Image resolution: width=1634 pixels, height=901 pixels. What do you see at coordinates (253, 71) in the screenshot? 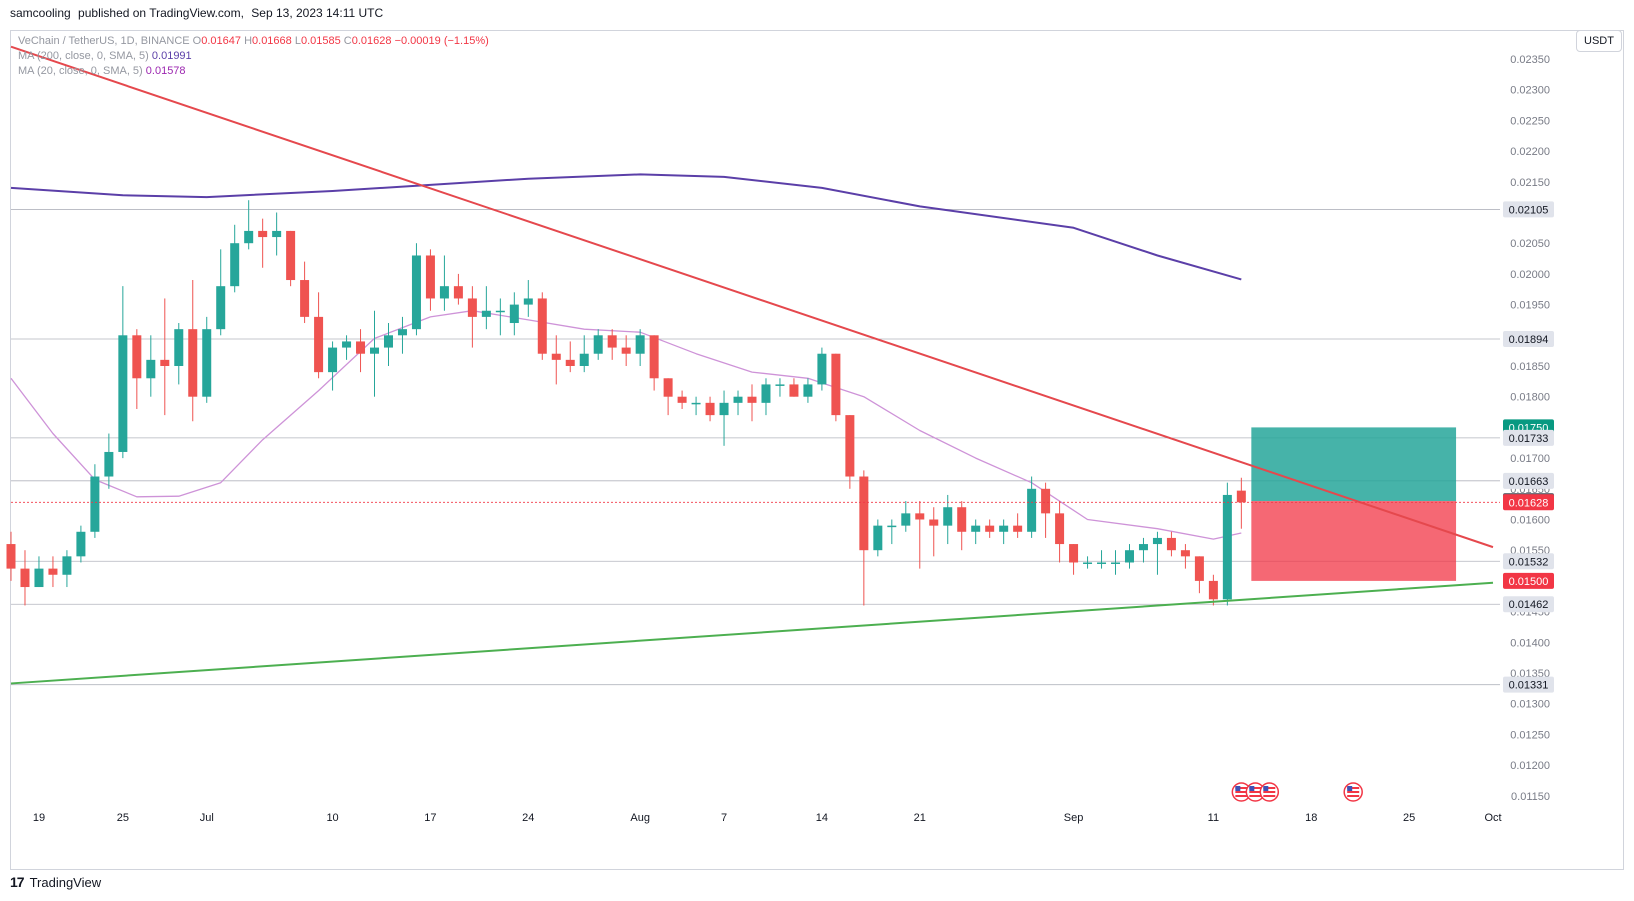
I see `ma20-row: MA (20, close, 0, SMA, 5) 0.01578` at bounding box center [253, 71].